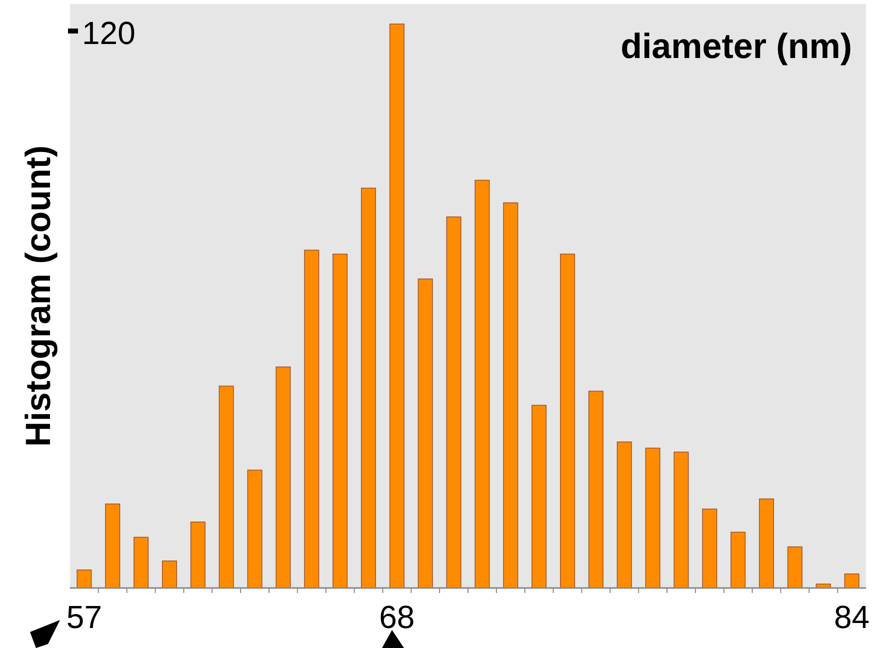 This screenshot has height=648, width=874. What do you see at coordinates (38, 296) in the screenshot?
I see `y-axis-title: Histogram (count)` at bounding box center [38, 296].